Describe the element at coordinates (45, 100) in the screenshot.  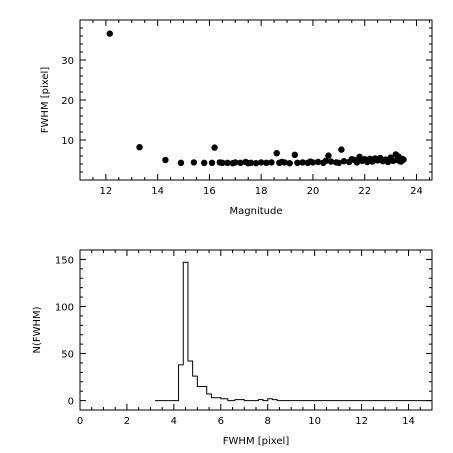
I see `scatter-y-label: FWHM [pixel]` at that location.